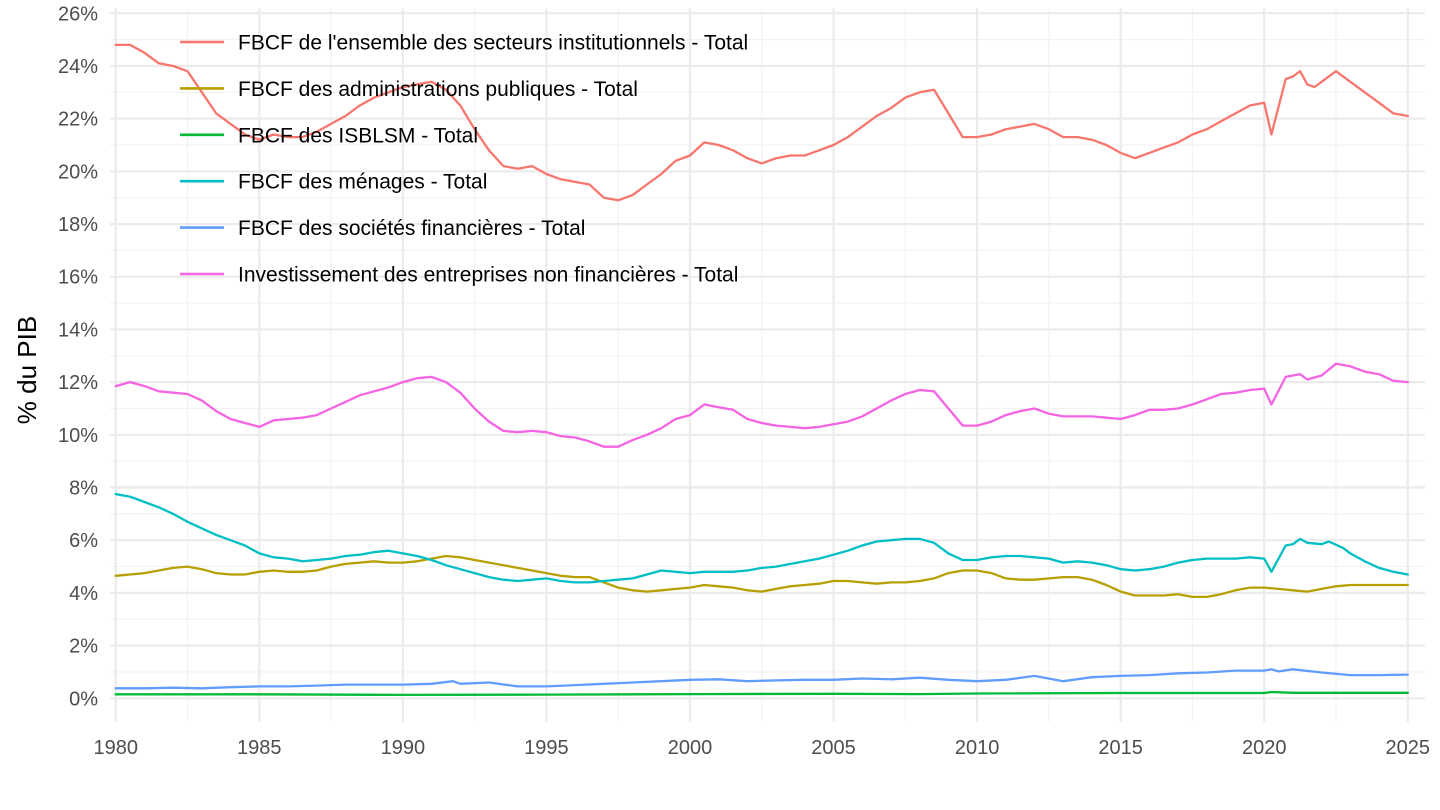 The width and height of the screenshot is (1440, 810). I want to click on y-axis-title: % du PIB, so click(27, 370).